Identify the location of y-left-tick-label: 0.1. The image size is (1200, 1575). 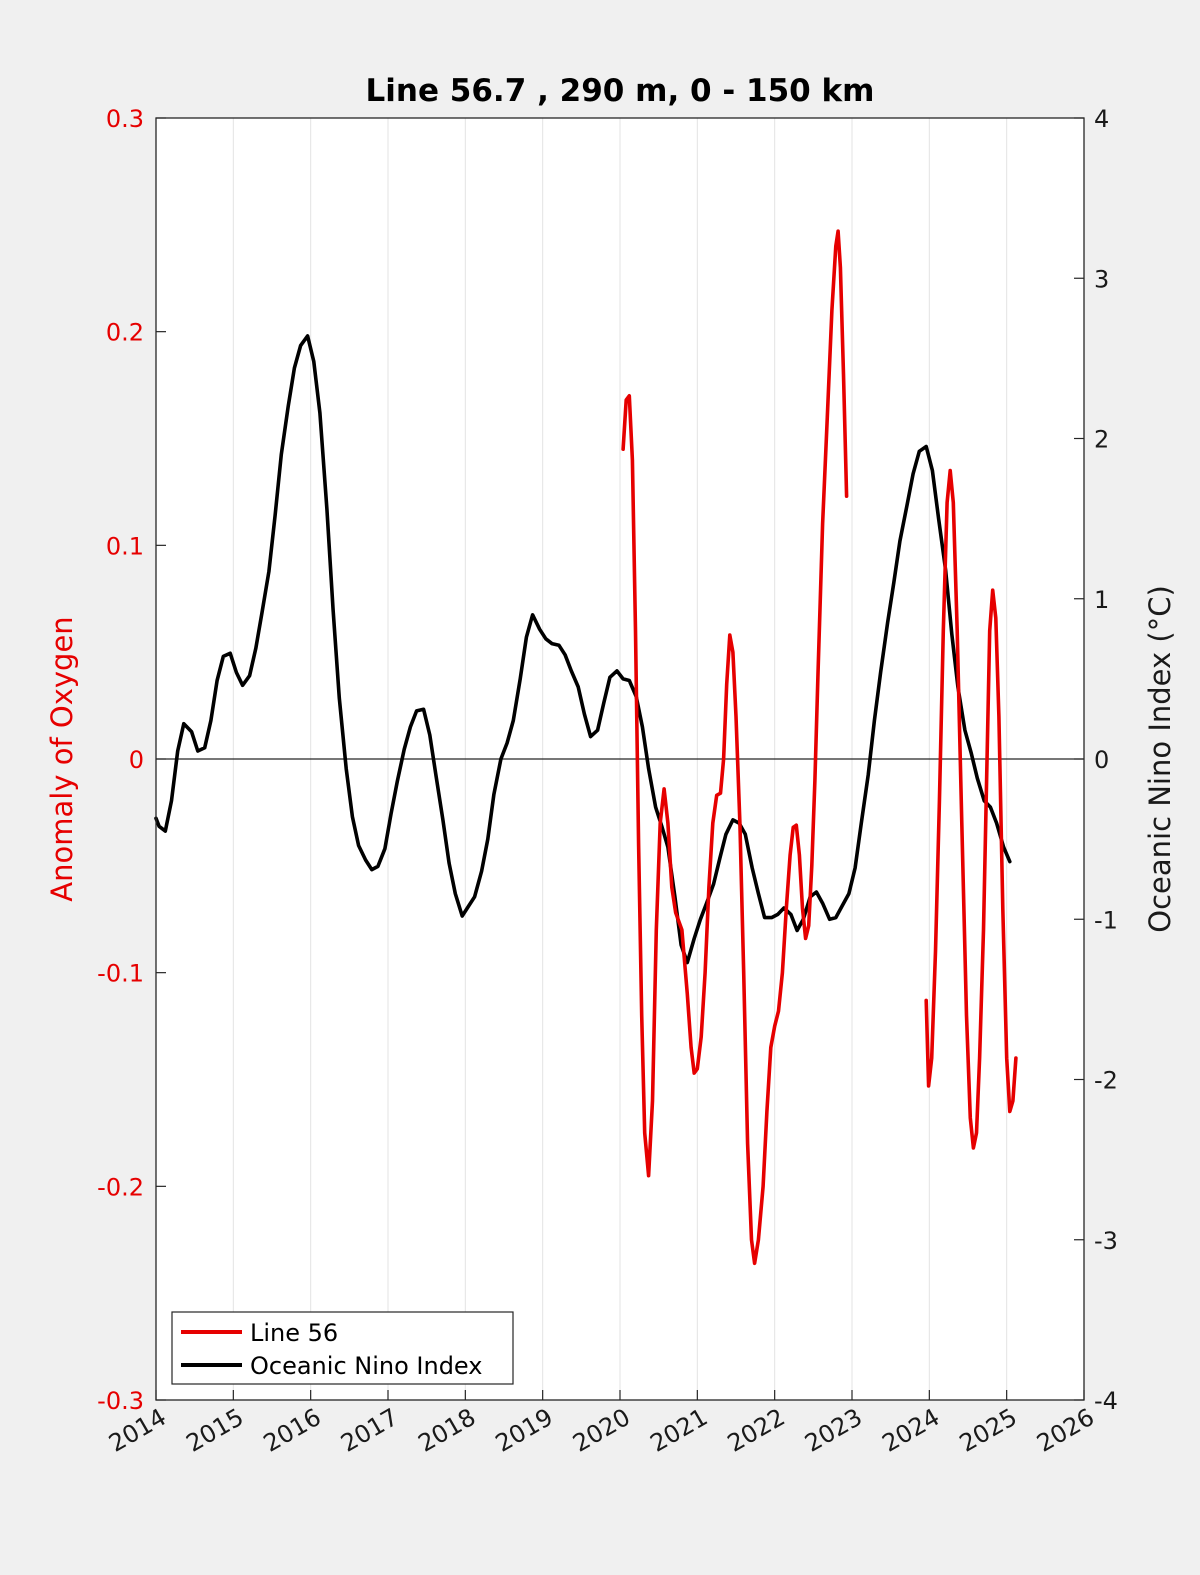
(125, 546).